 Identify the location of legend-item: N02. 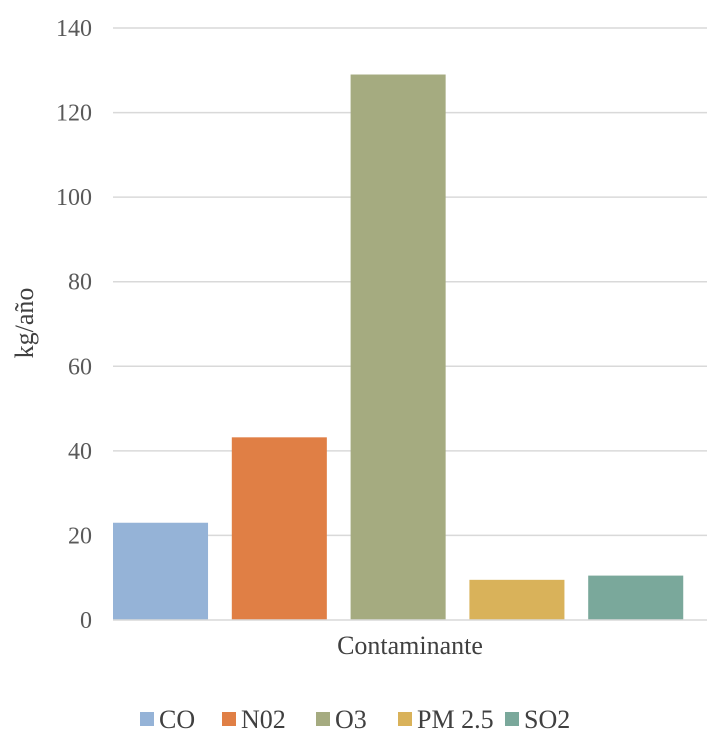
(254, 719).